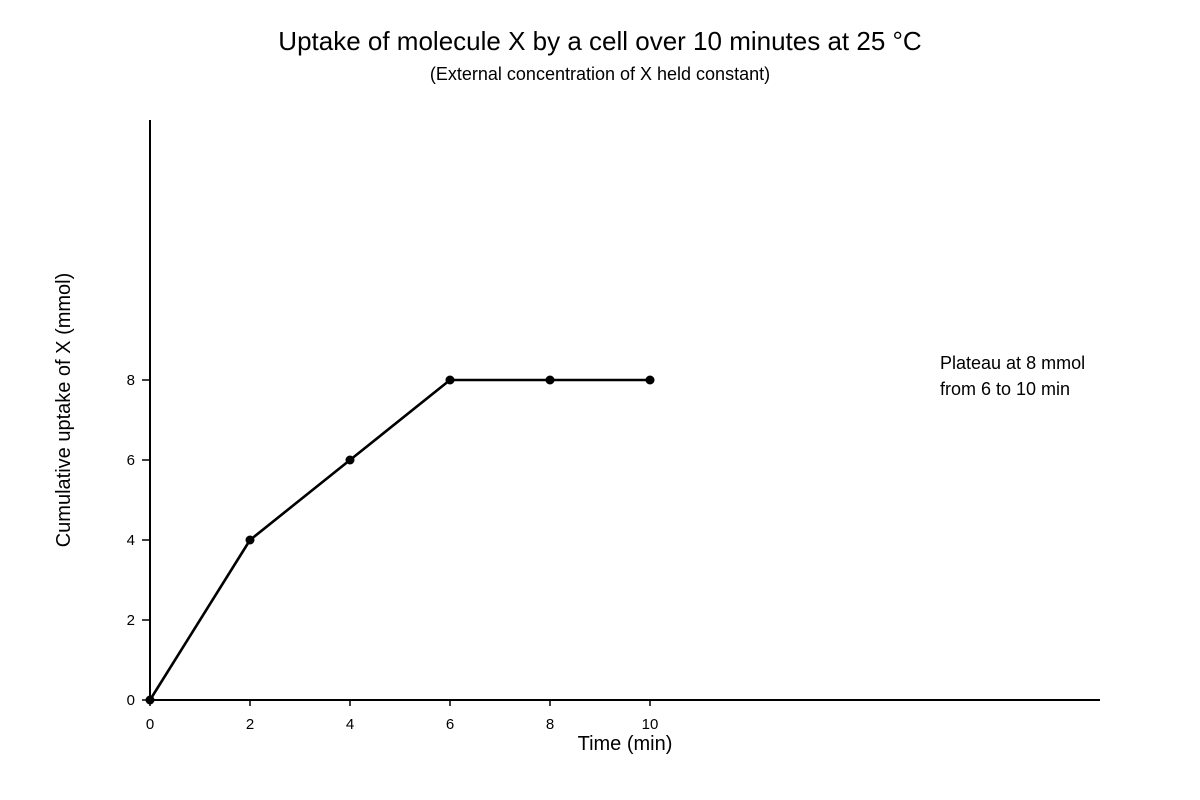  I want to click on x-tick-label: 6, so click(450, 724).